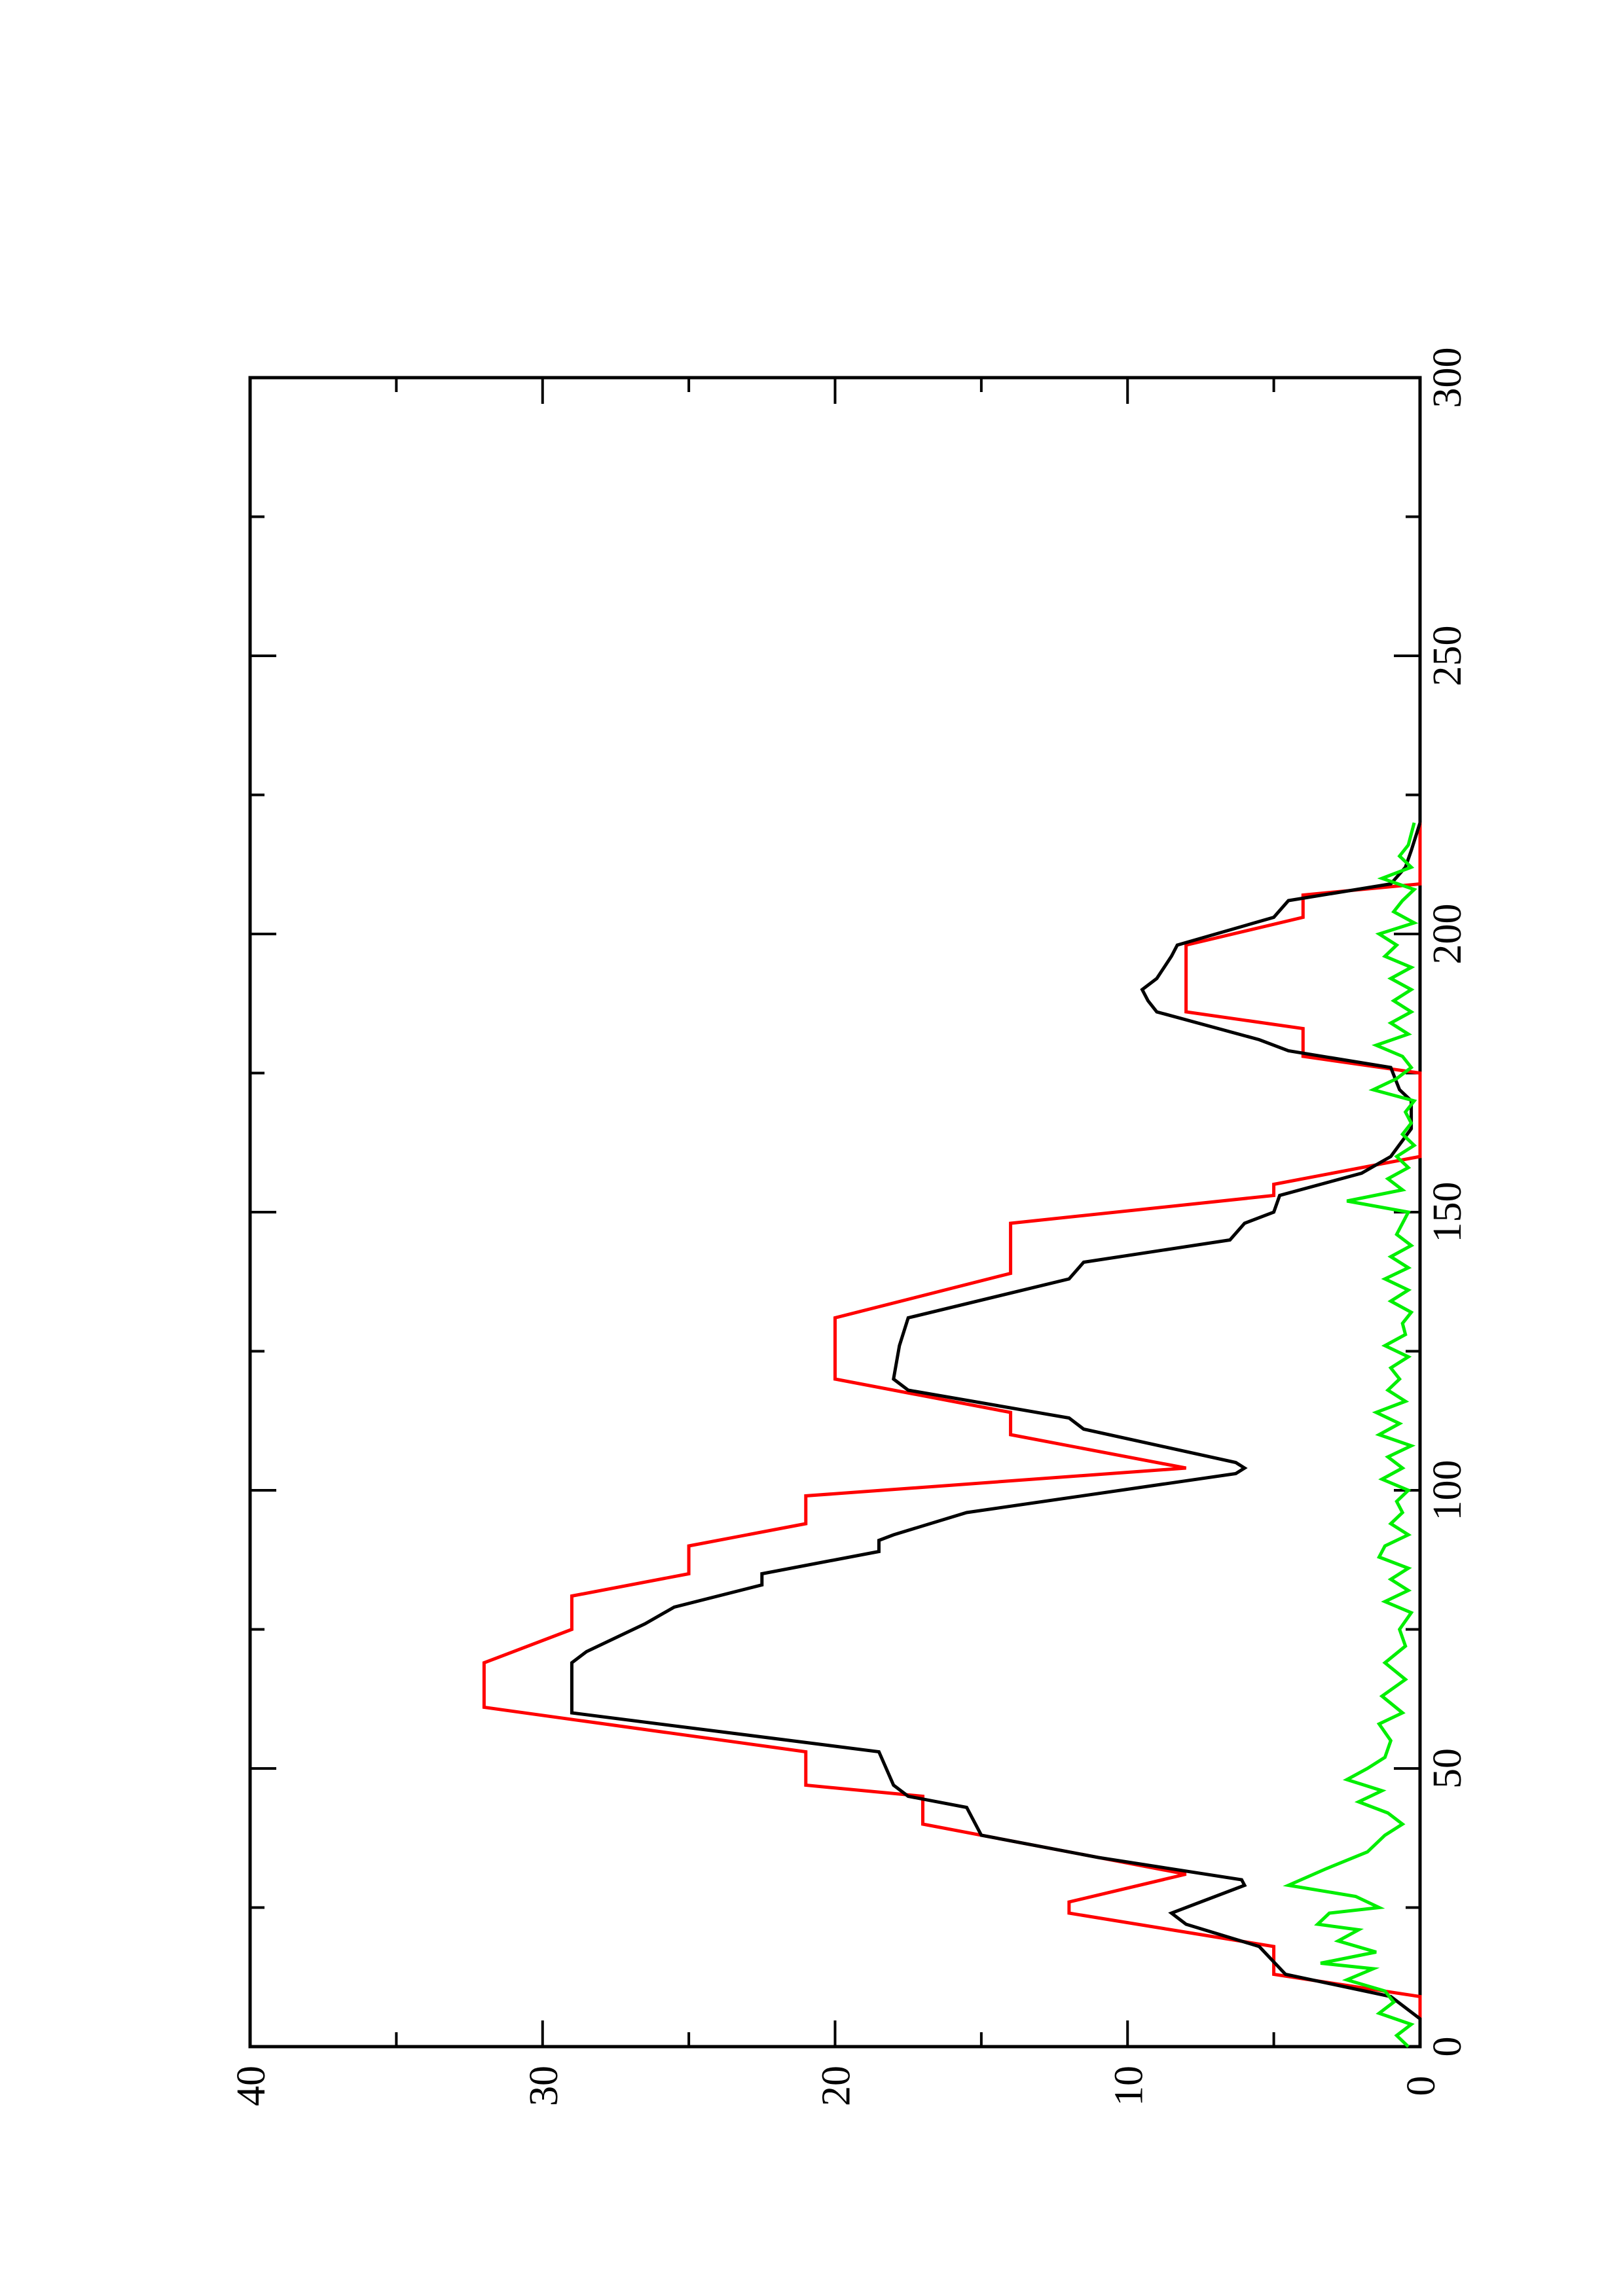  Describe the element at coordinates (1128, 2086) in the screenshot. I see `y-tick-label: 10` at that location.